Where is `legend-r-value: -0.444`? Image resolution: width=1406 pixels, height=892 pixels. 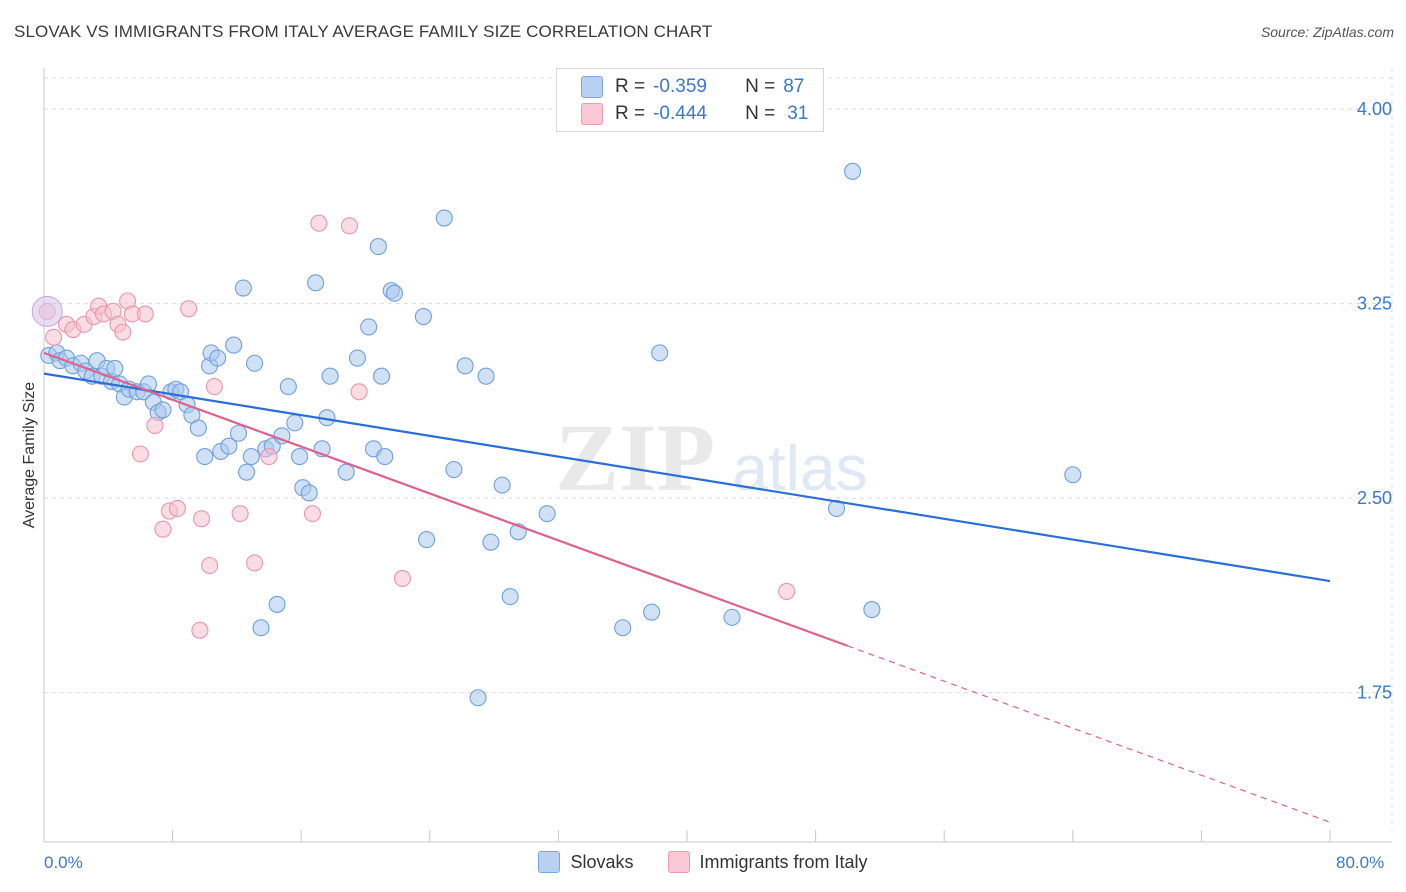 legend-r-value: -0.444 is located at coordinates (680, 113).